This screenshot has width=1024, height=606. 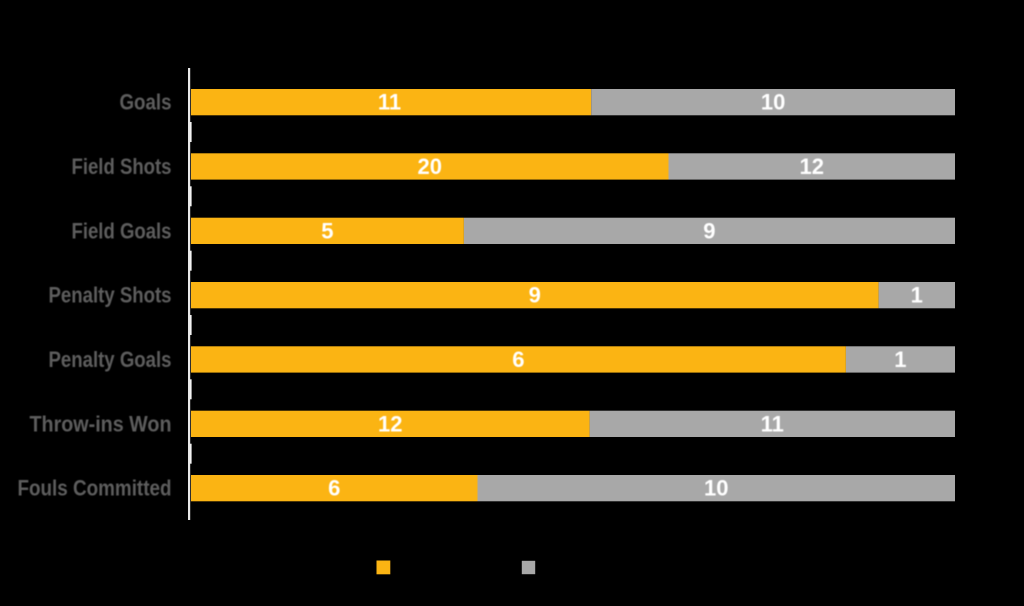 What do you see at coordinates (110, 295) in the screenshot?
I see `svg-text: Penalty Shots` at bounding box center [110, 295].